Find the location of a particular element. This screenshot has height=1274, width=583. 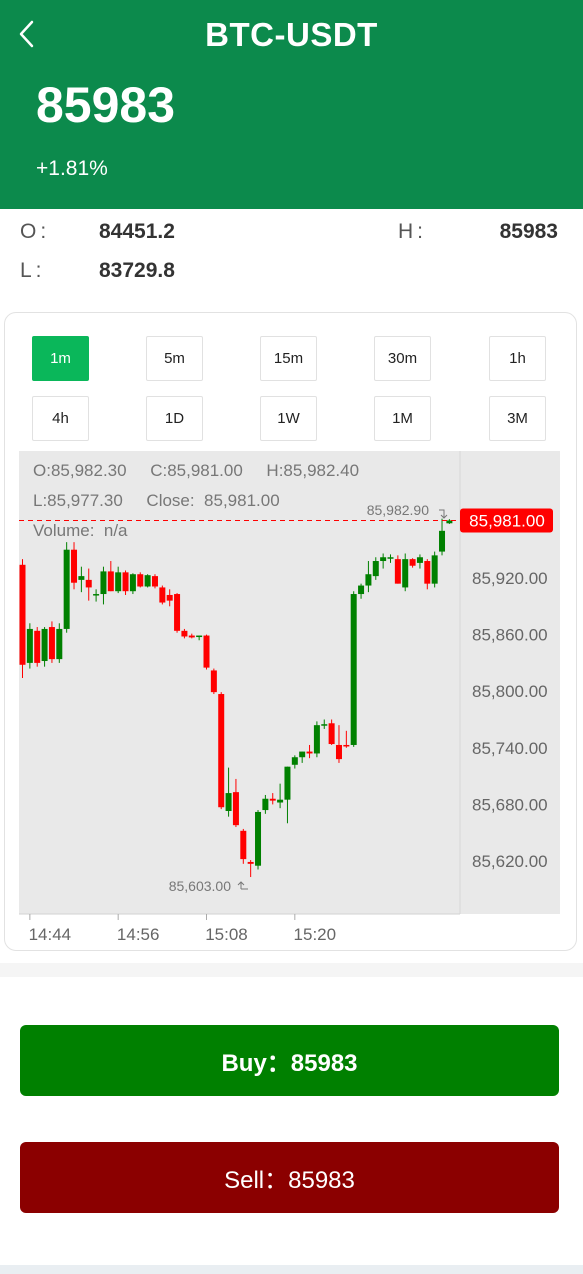

back-arrow-icon is located at coordinates (29, 34).